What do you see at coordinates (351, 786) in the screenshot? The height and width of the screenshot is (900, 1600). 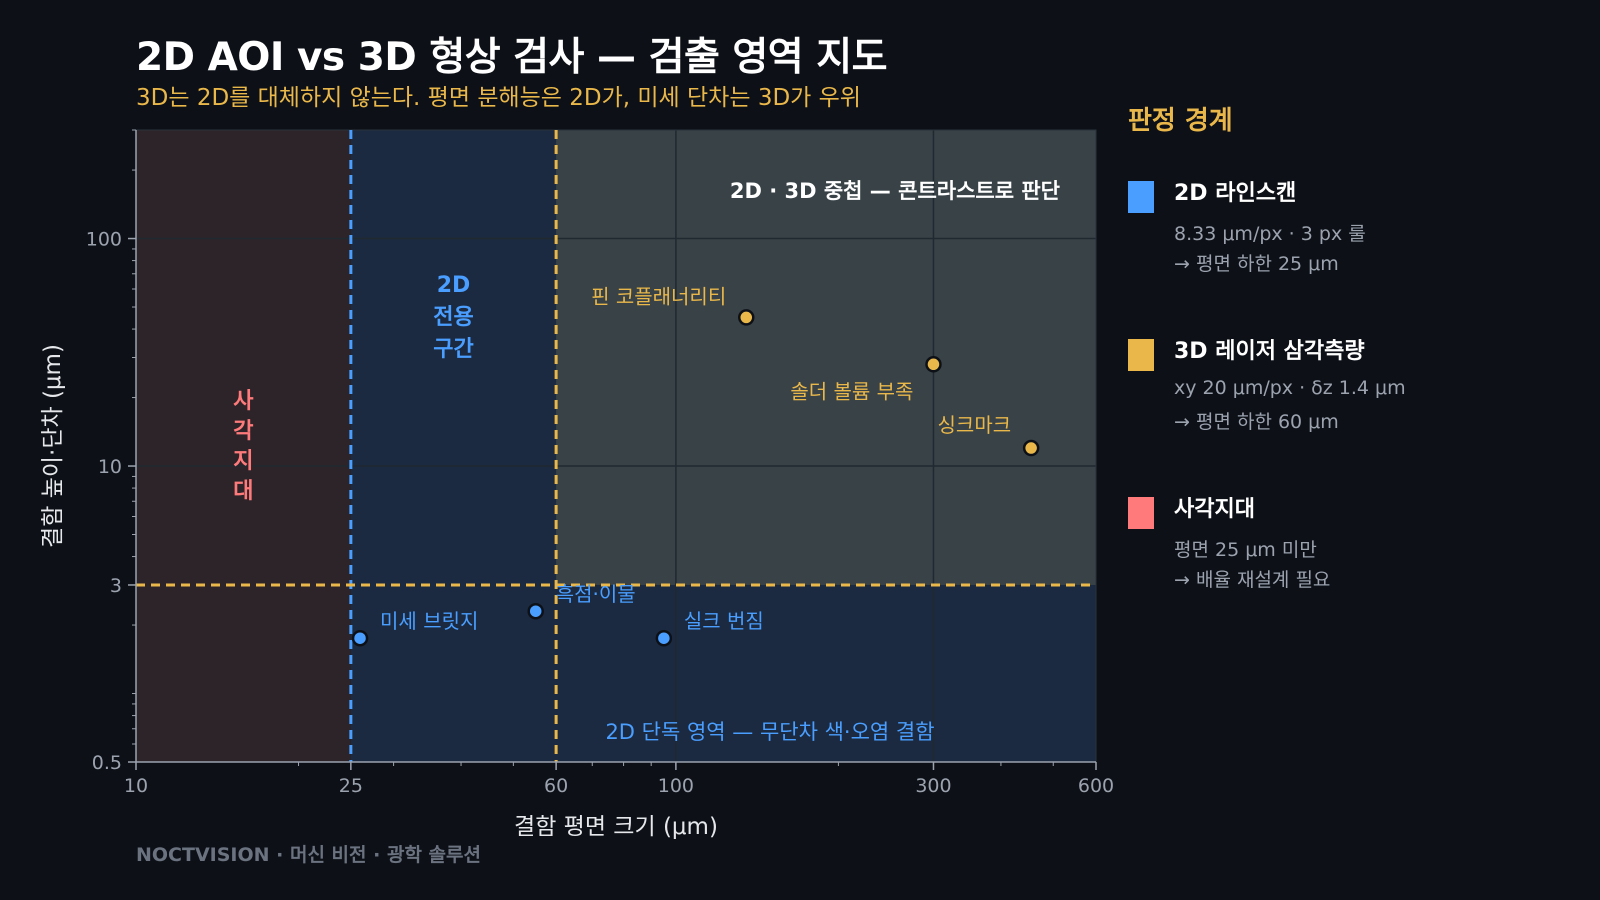 I see `x-tick-label: 25` at bounding box center [351, 786].